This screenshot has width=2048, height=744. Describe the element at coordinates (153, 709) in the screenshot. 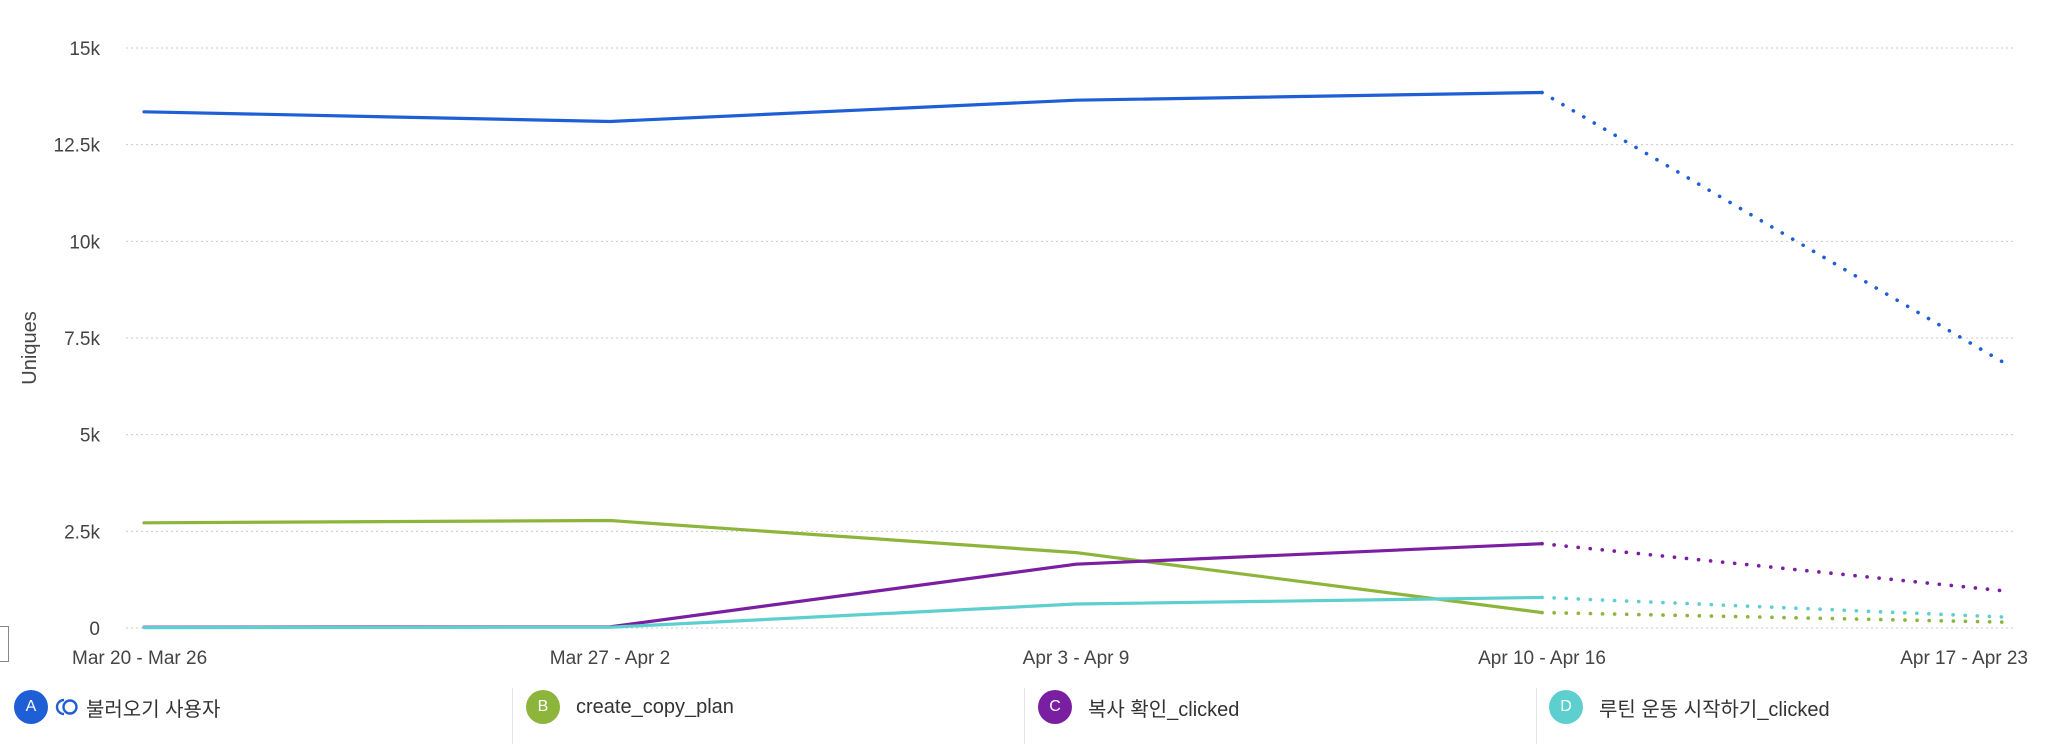

I see `legend-label-a: 불러오기 사용자` at that location.